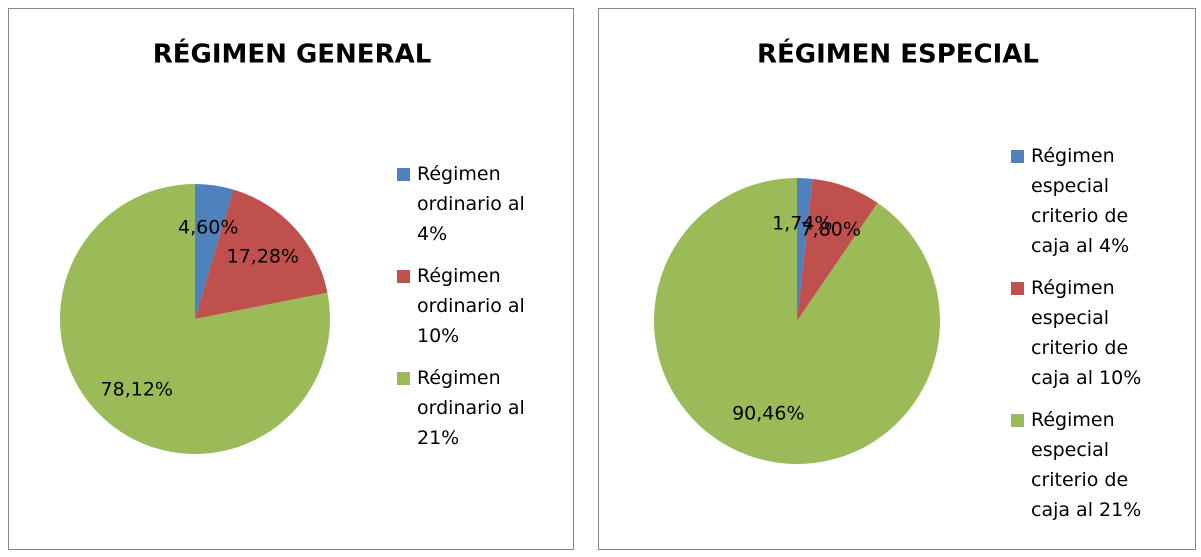  Describe the element at coordinates (292, 54) in the screenshot. I see `chart-title: RÉGIMEN GENERAL` at that location.